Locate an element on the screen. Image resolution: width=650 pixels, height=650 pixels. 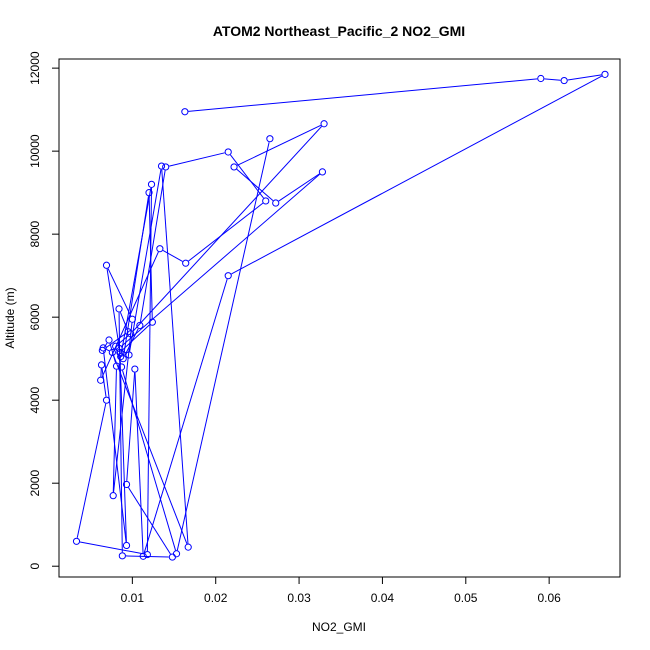
chart-title: ATOM2 Northeast_Pacific_2 NO2_GMI is located at coordinates (339, 31).